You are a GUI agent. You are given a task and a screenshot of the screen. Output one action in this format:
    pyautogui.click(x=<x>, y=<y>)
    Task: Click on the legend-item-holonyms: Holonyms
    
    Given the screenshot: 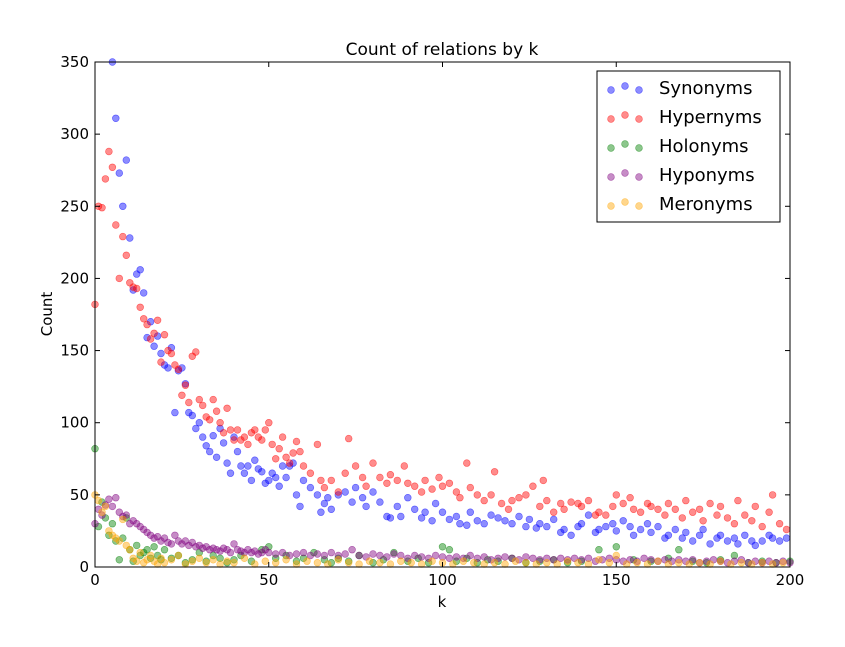 What is the action you would take?
    pyautogui.click(x=678, y=146)
    